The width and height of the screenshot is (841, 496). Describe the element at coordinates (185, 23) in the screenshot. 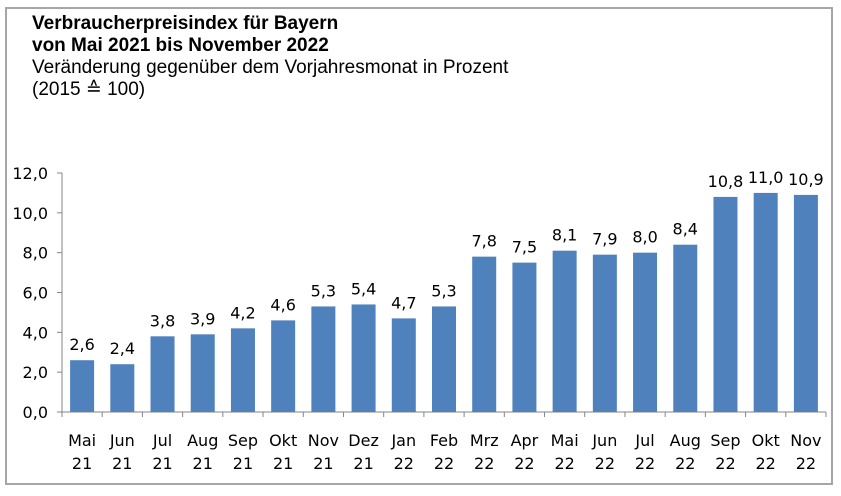

I see `chart-title: Verbraucherpreisindex für Bayern` at that location.